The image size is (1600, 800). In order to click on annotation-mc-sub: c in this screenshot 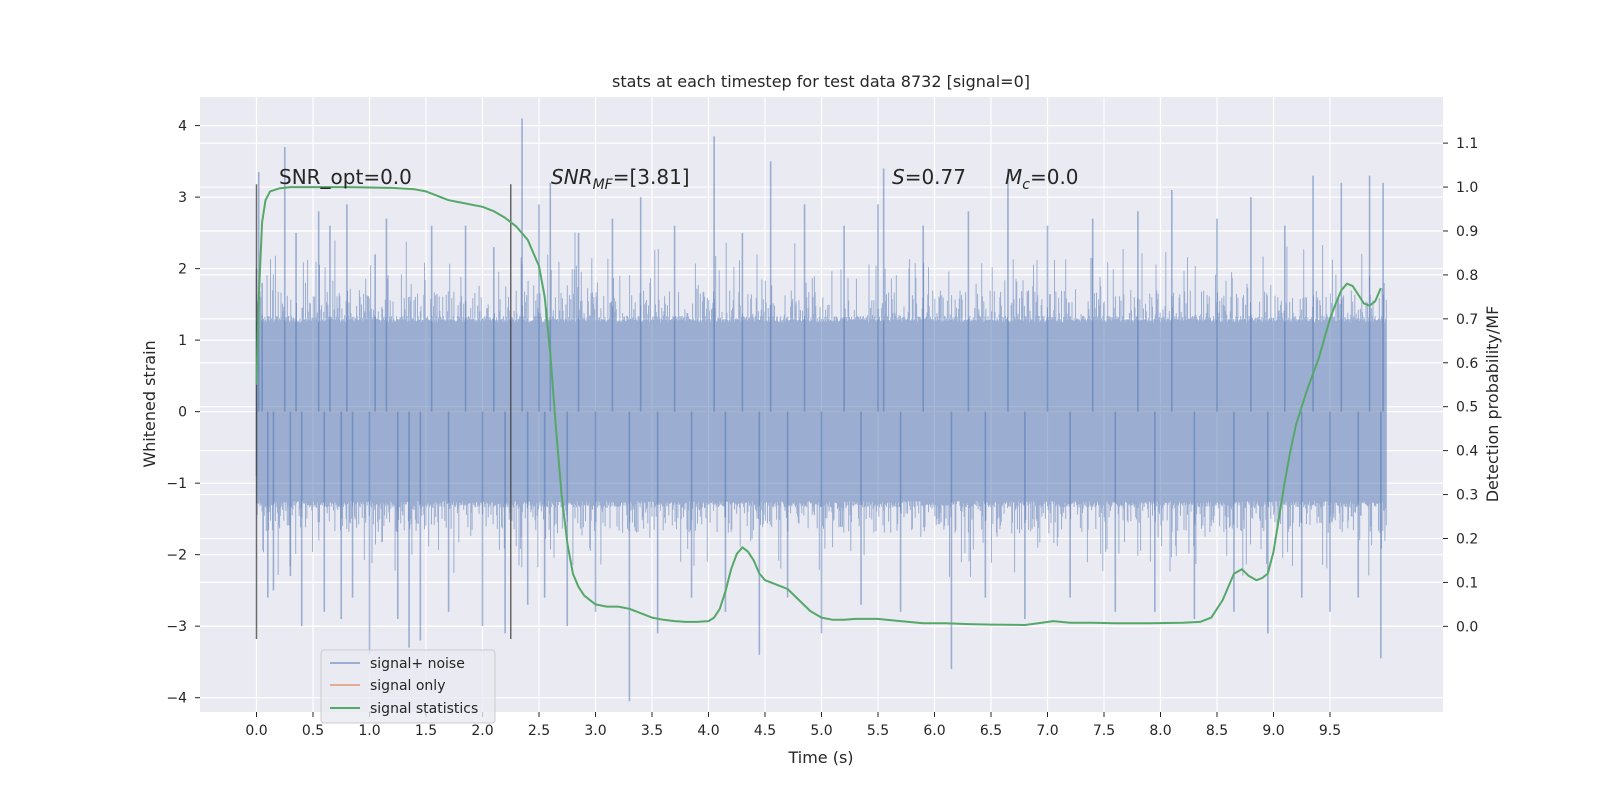, I will do `click(1026, 185)`.